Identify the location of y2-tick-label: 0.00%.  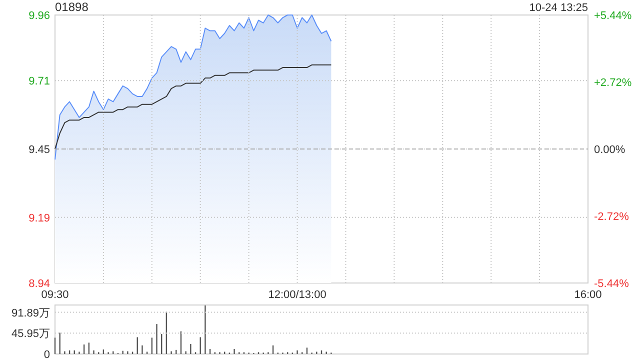
(610, 150).